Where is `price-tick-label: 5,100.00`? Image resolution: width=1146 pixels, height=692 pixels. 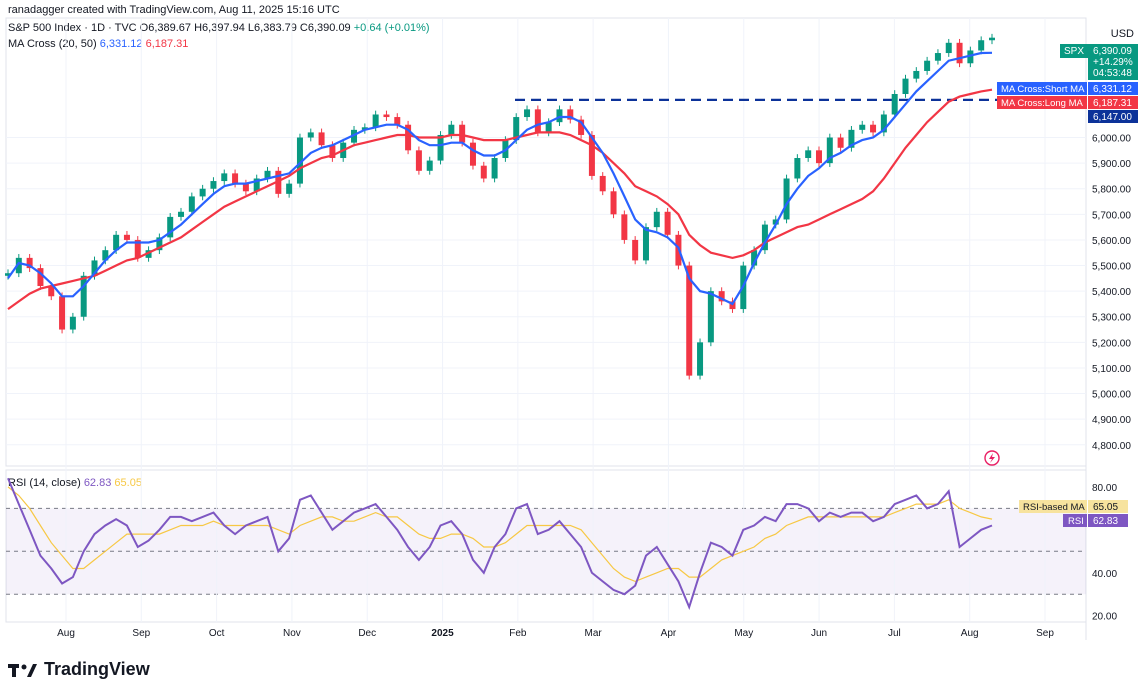 price-tick-label: 5,100.00 is located at coordinates (1111, 369).